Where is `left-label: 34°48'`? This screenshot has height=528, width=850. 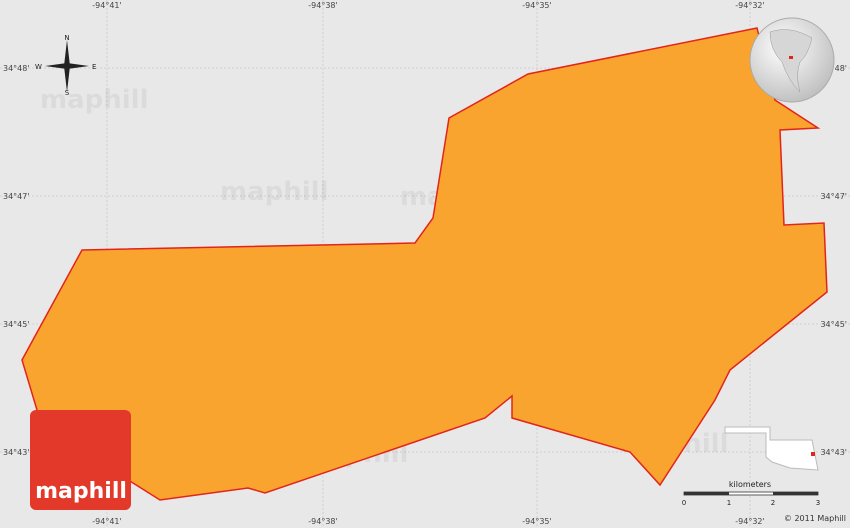 left-label: 34°48' is located at coordinates (16, 68).